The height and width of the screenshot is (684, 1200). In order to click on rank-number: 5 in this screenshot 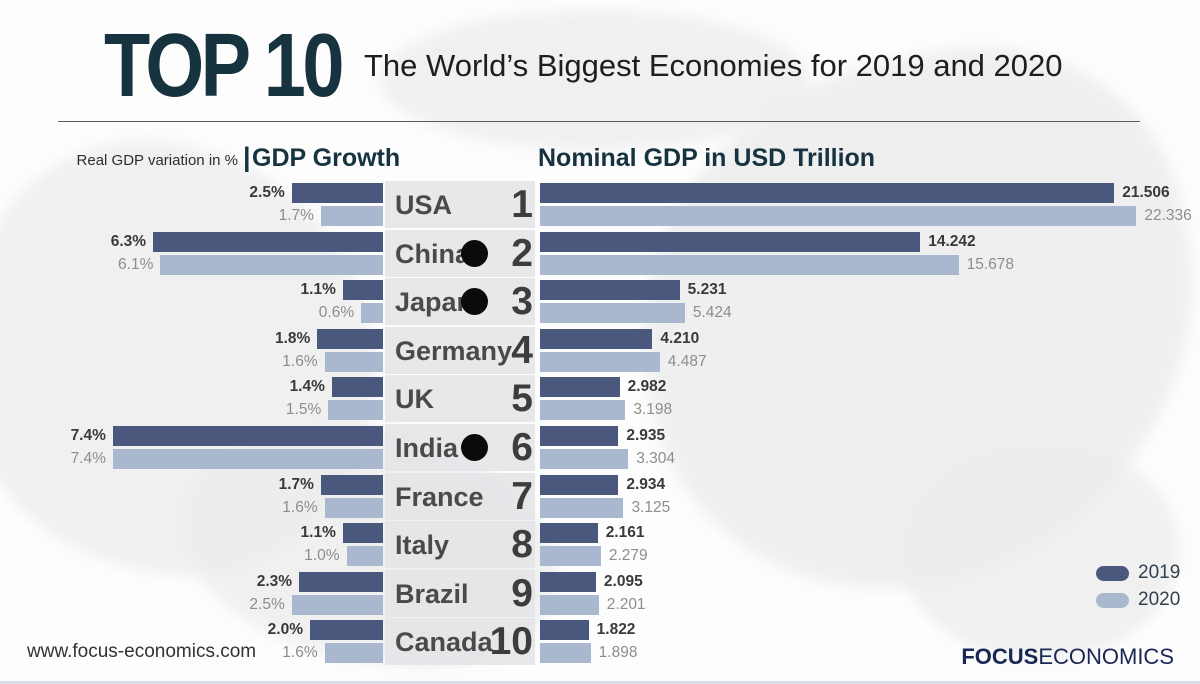, I will do `click(522, 399)`.